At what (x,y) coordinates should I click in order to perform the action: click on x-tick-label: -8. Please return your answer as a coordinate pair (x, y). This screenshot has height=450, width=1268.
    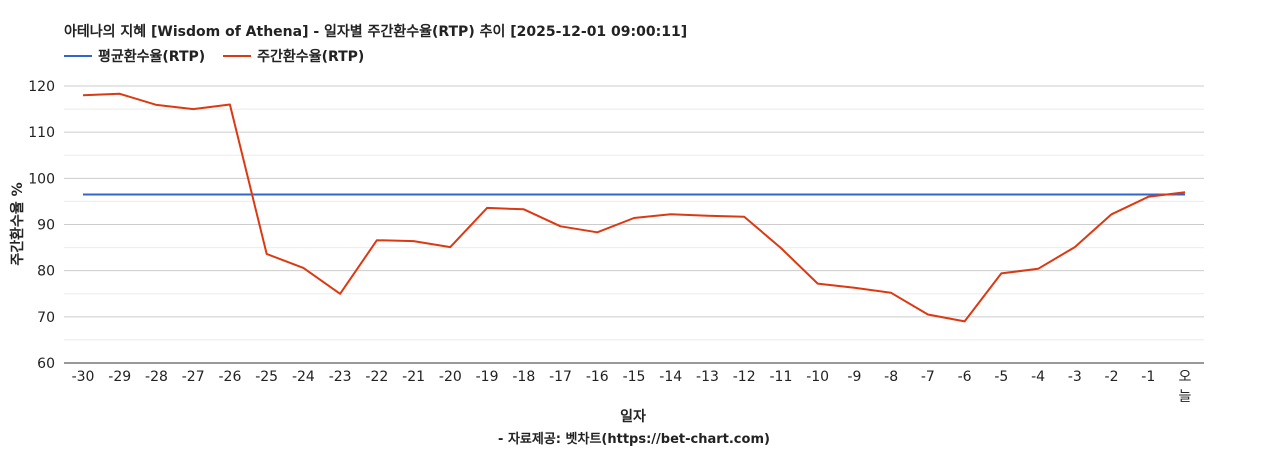
    Looking at the image, I should click on (891, 377).